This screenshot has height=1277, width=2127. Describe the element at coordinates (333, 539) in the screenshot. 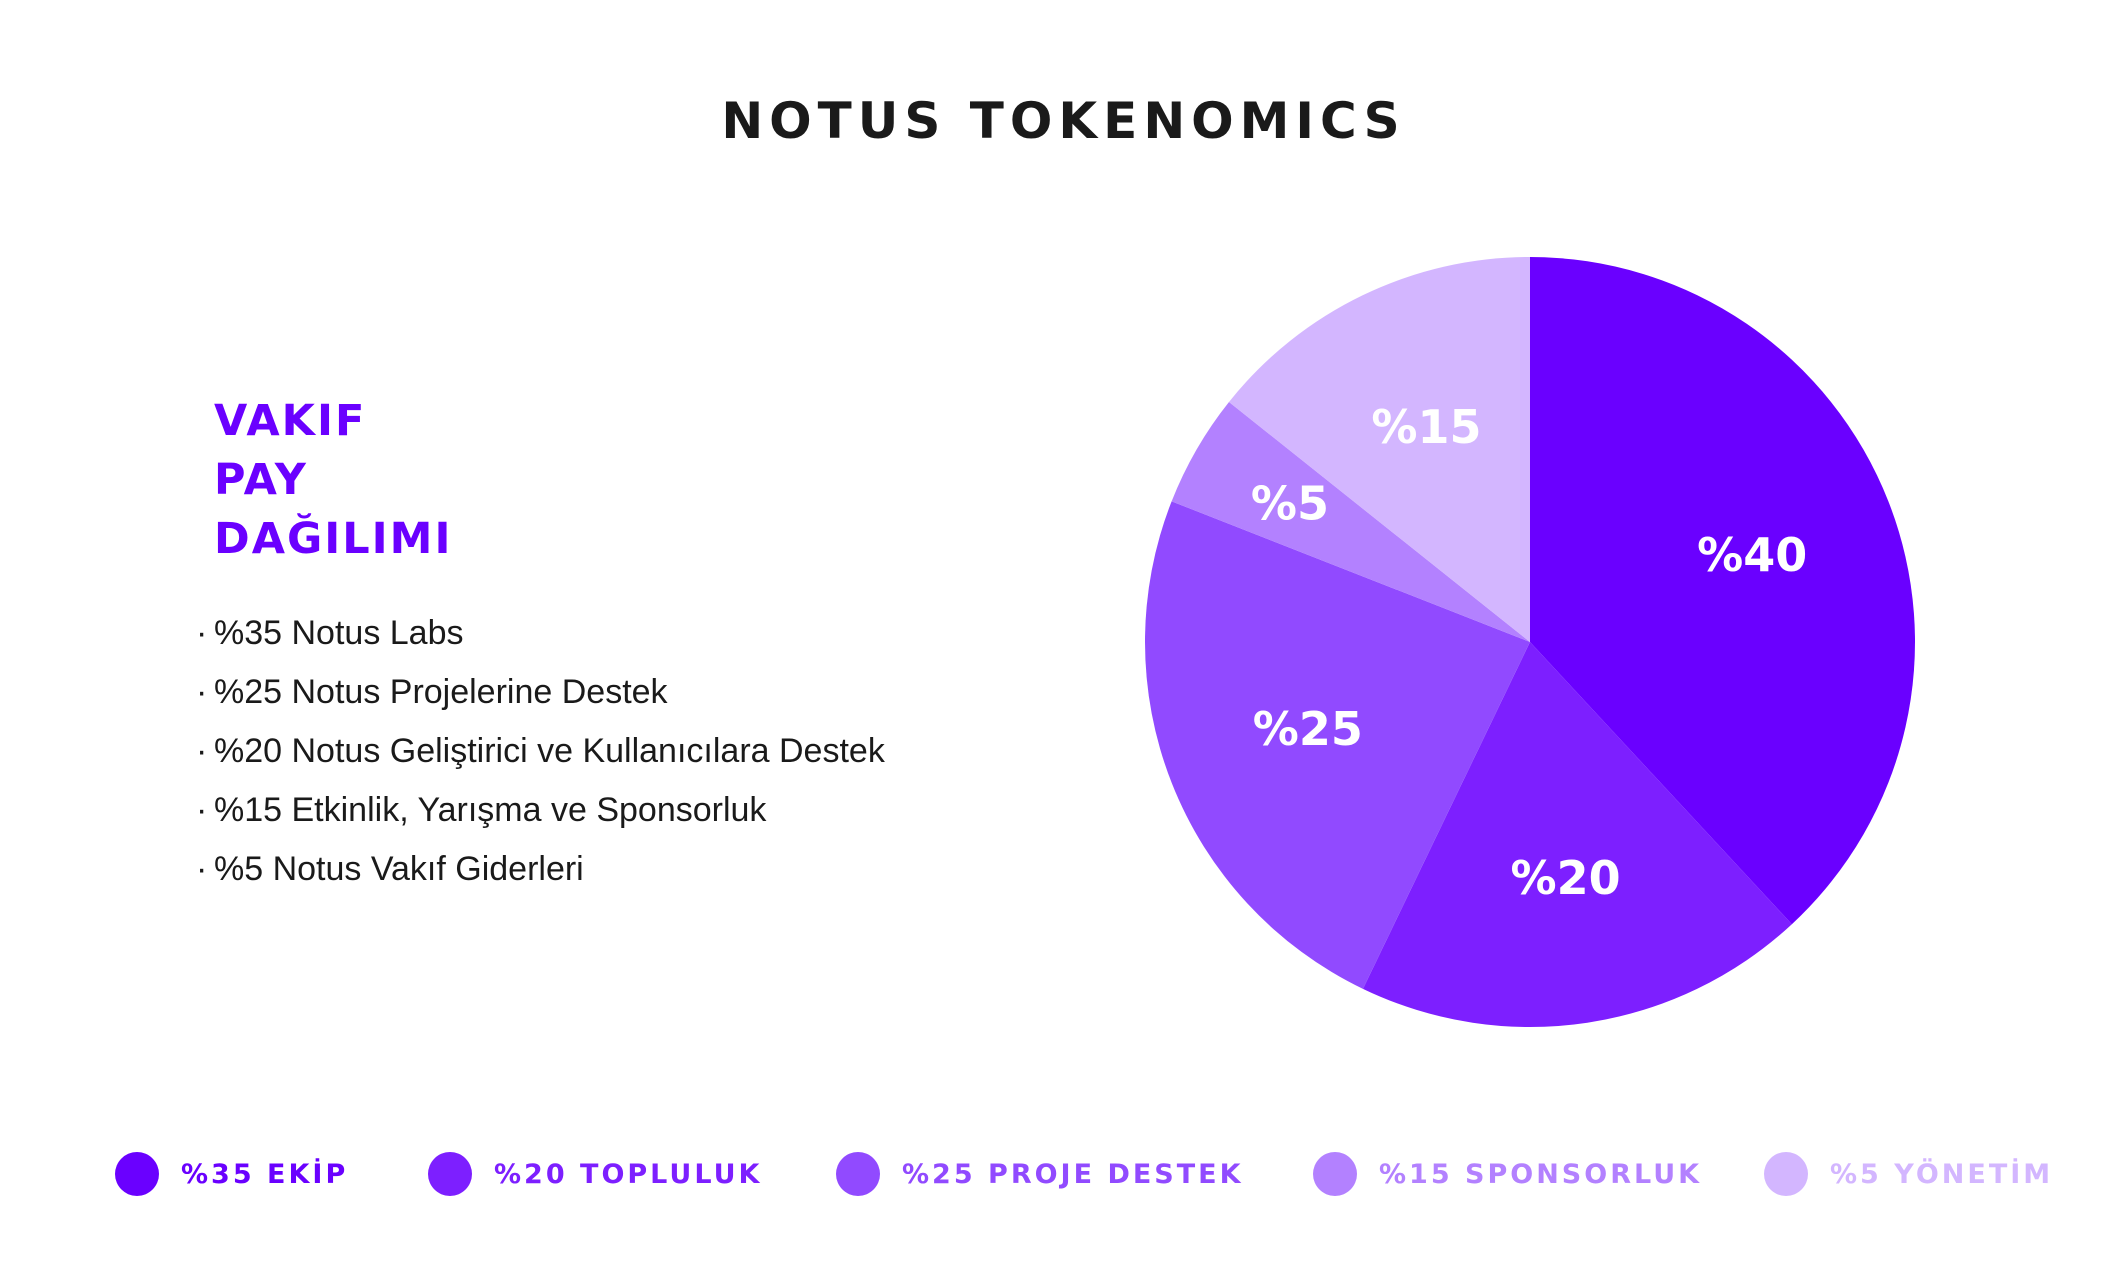

I see `heading-line: DAĞILIMI` at that location.